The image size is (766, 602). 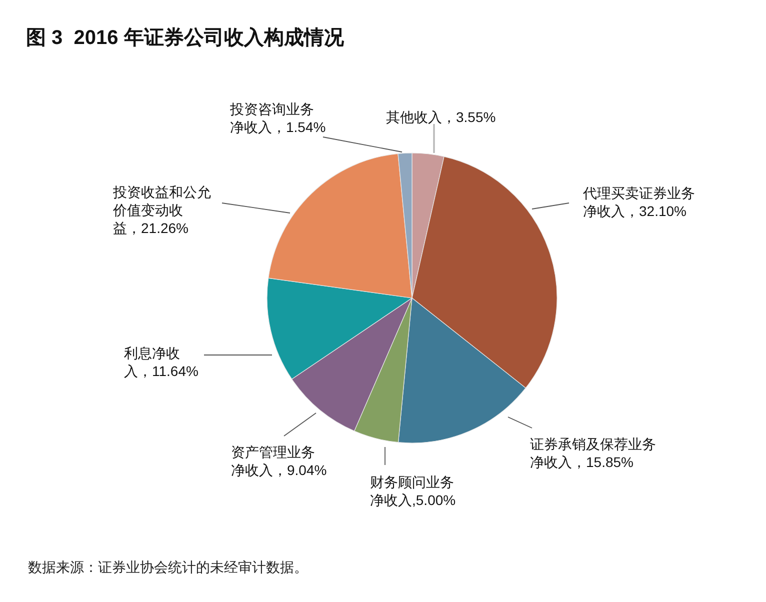 What do you see at coordinates (639, 202) in the screenshot?
I see `slice-label: 代理买卖证券业务净收入，32.10%` at bounding box center [639, 202].